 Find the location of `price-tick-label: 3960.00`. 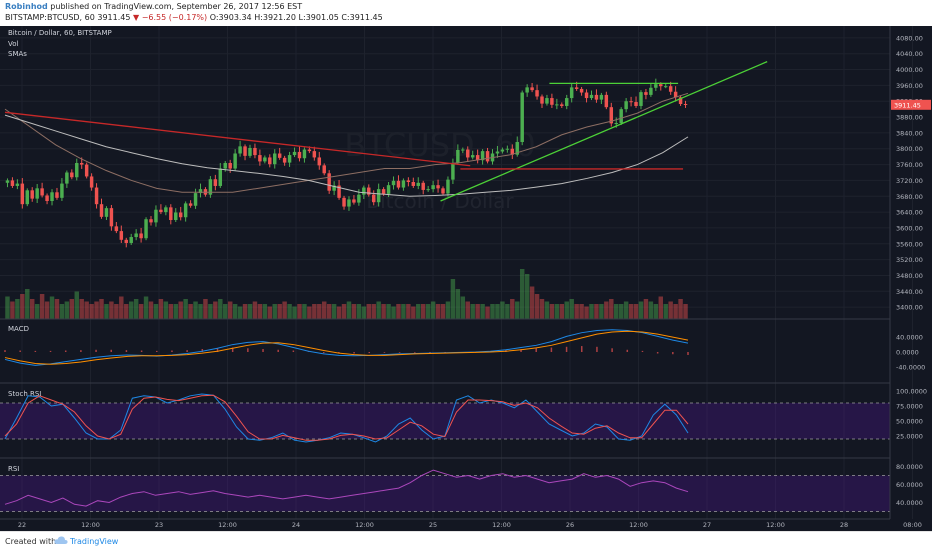

price-tick-label: 3960.00 is located at coordinates (909, 86).